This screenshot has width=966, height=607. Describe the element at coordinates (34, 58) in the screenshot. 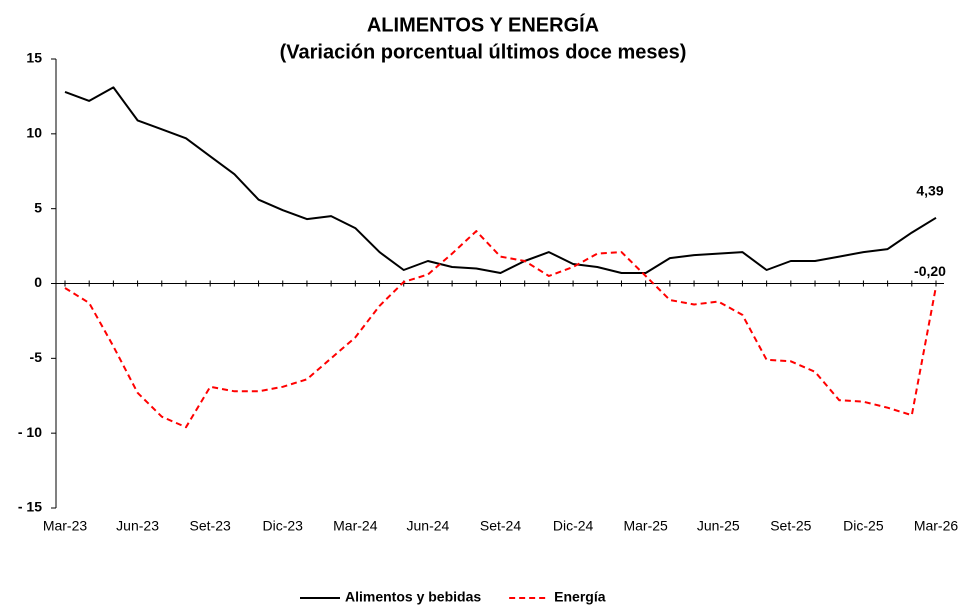

I see `y-tick-label: 15` at that location.